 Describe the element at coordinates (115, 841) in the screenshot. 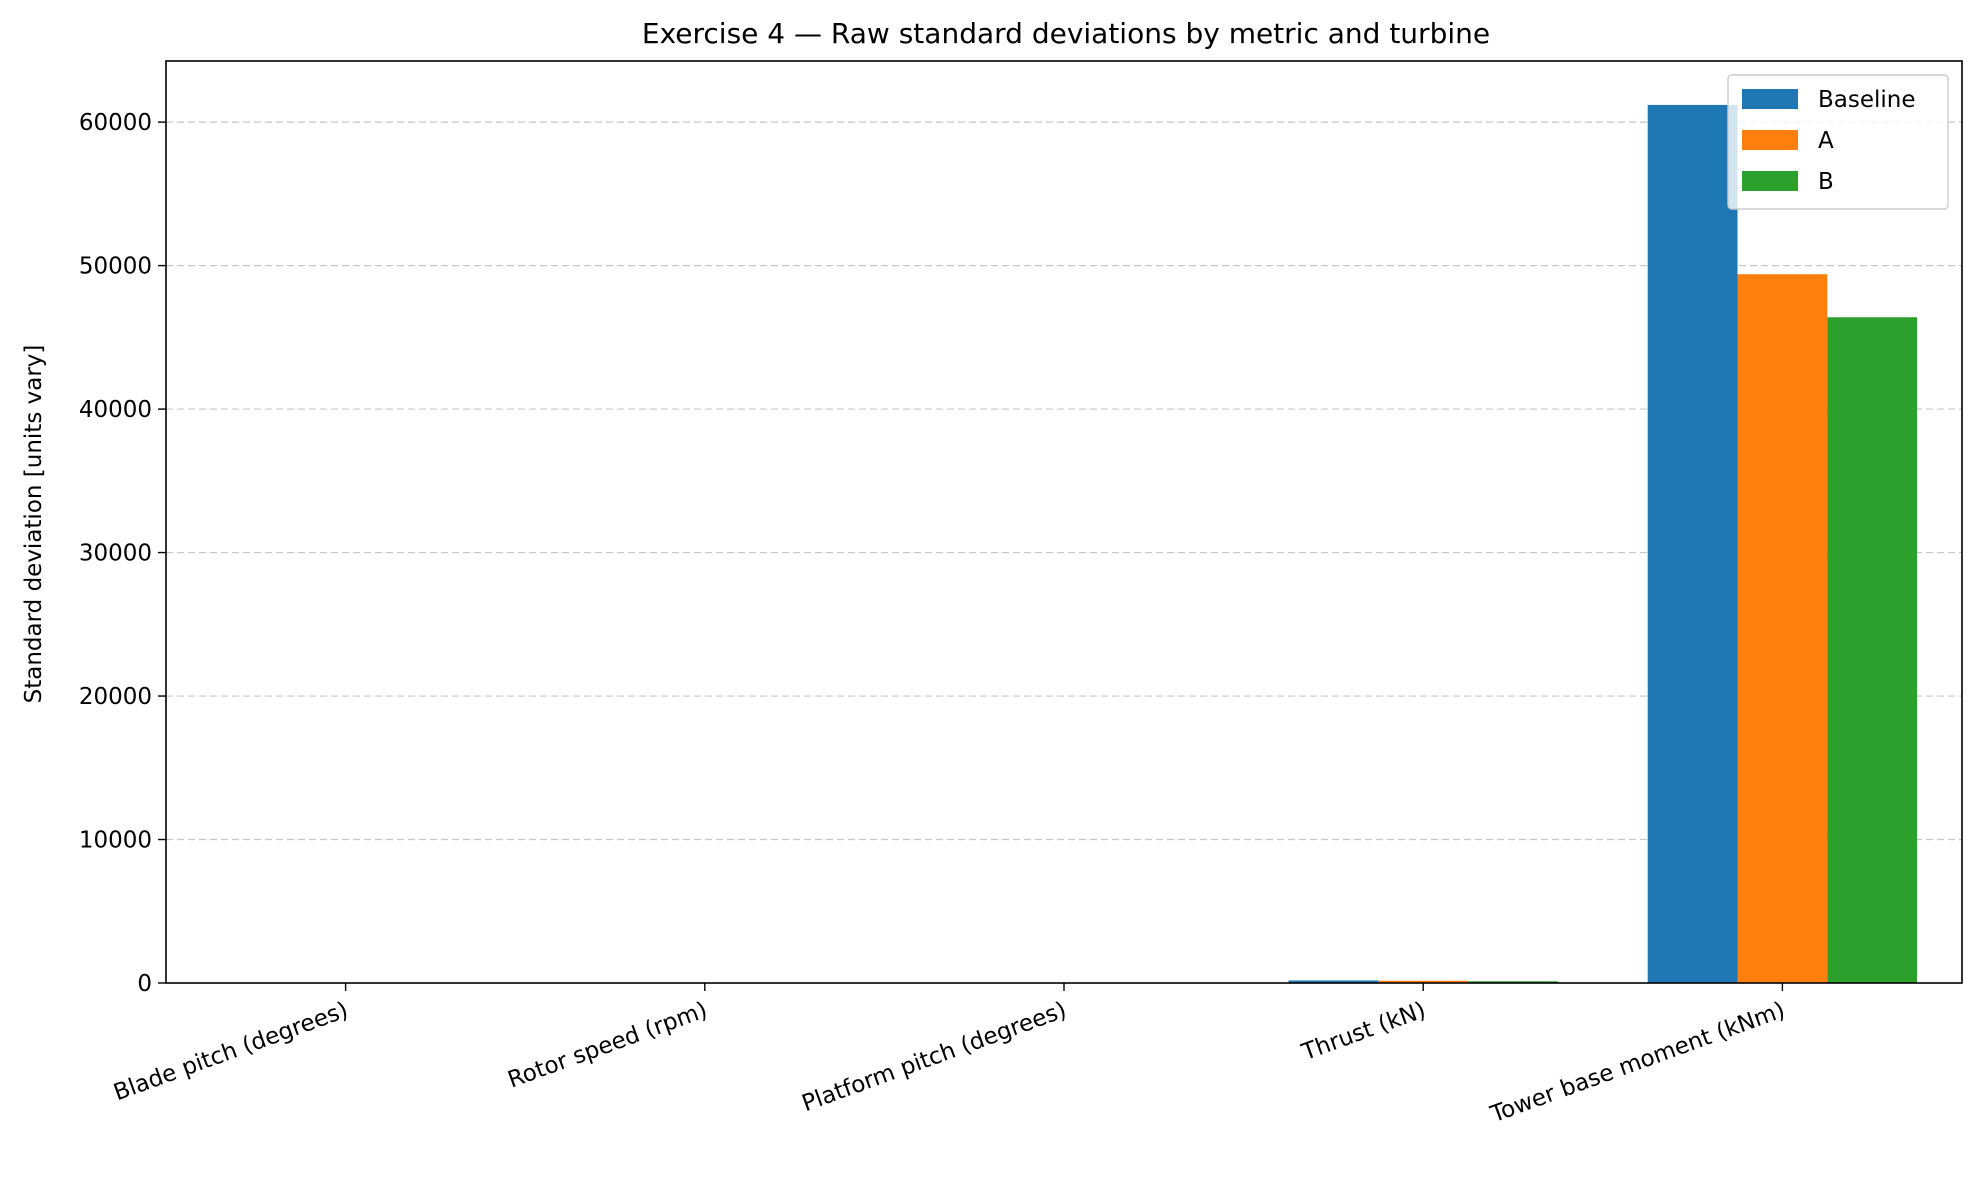

I see `y-tick-label: 10000` at that location.